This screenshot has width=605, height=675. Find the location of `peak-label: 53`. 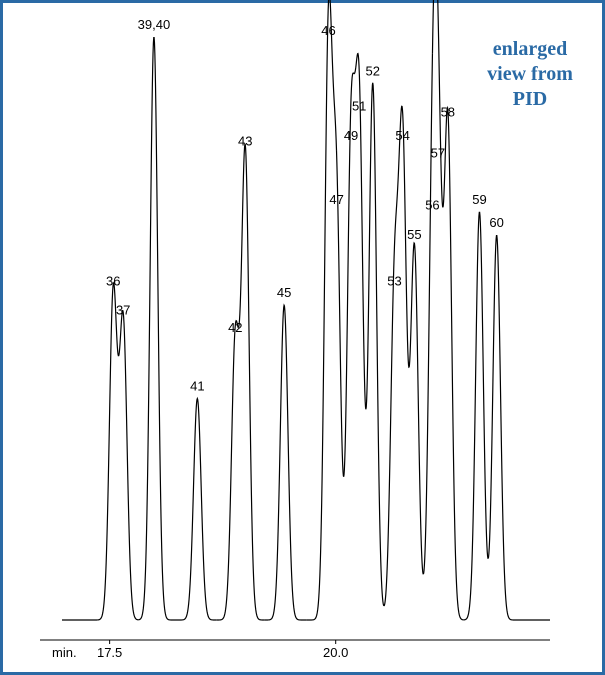

peak-label: 53 is located at coordinates (394, 281).